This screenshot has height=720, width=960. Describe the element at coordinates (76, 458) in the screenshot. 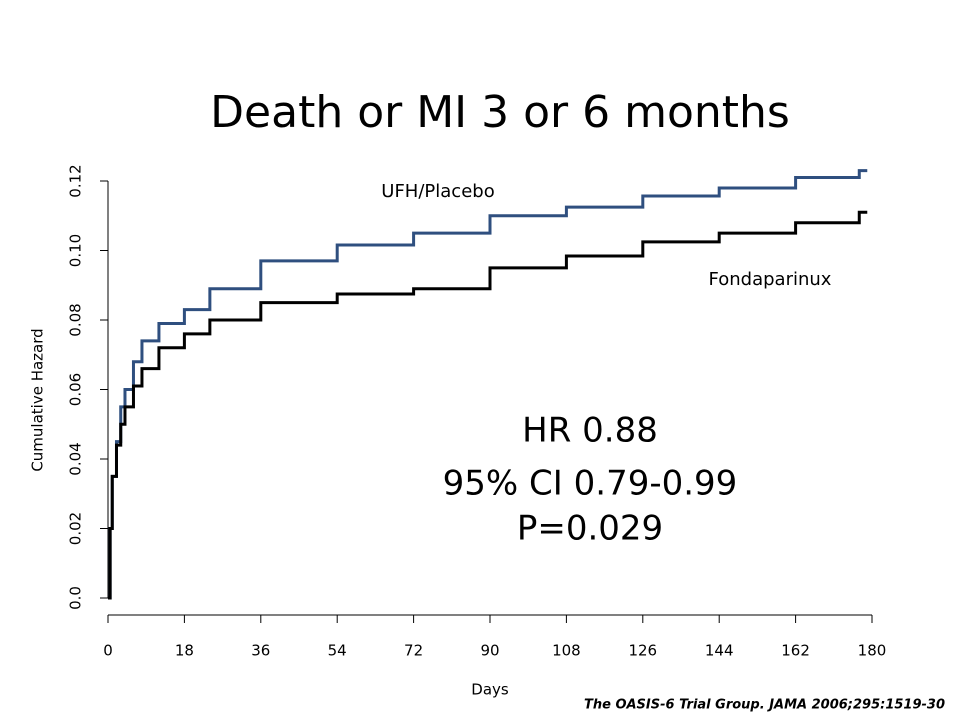

I see `y-tick-label: 0.04` at that location.